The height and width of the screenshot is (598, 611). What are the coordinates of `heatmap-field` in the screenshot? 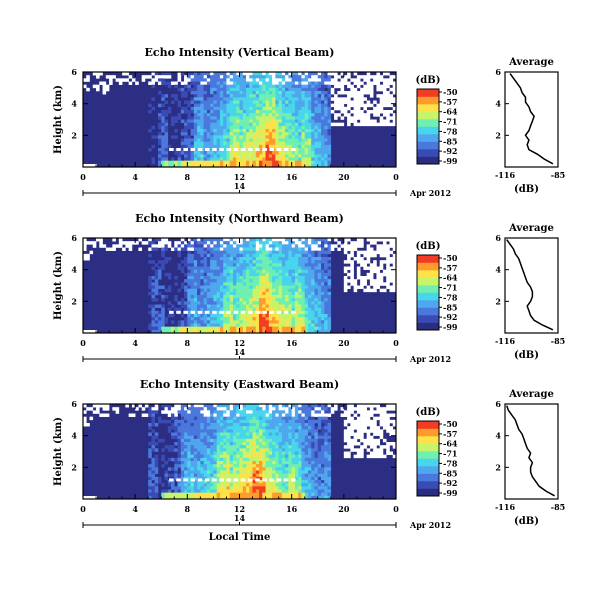 It's located at (240, 452).